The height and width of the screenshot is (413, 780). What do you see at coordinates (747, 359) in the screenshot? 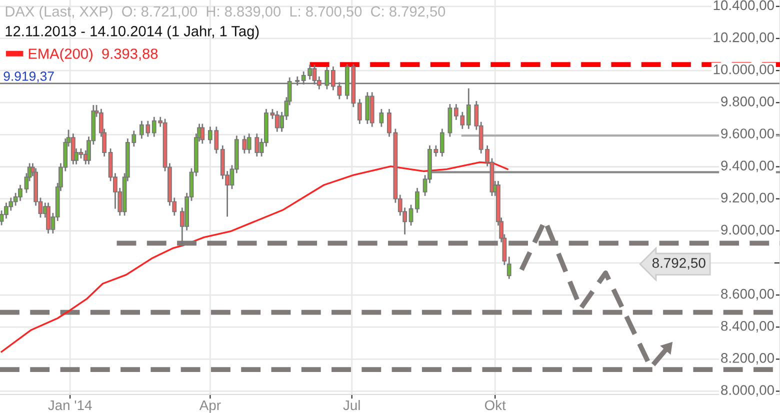
I see `y-tick-label: 8.200,00` at bounding box center [747, 359].